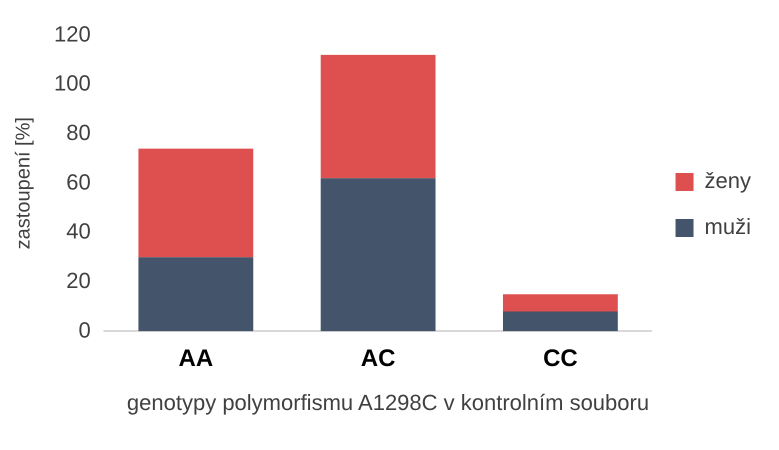  What do you see at coordinates (378, 358) in the screenshot?
I see `x-tick-label: AC` at bounding box center [378, 358].